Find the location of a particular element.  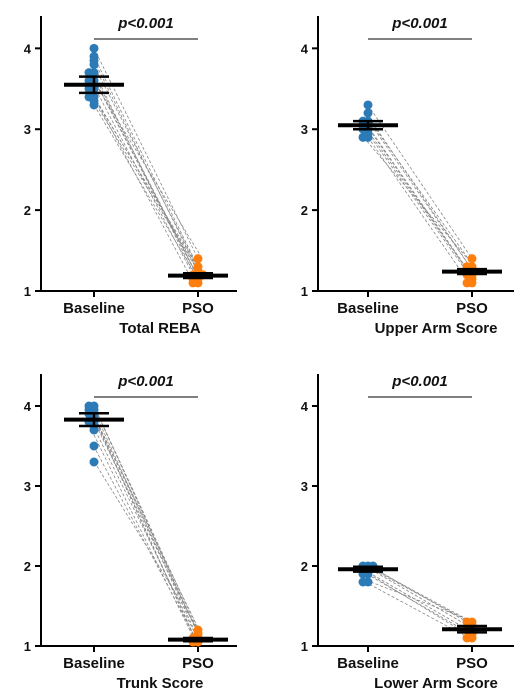

panel-title: Trunk Score is located at coordinates (160, 683).